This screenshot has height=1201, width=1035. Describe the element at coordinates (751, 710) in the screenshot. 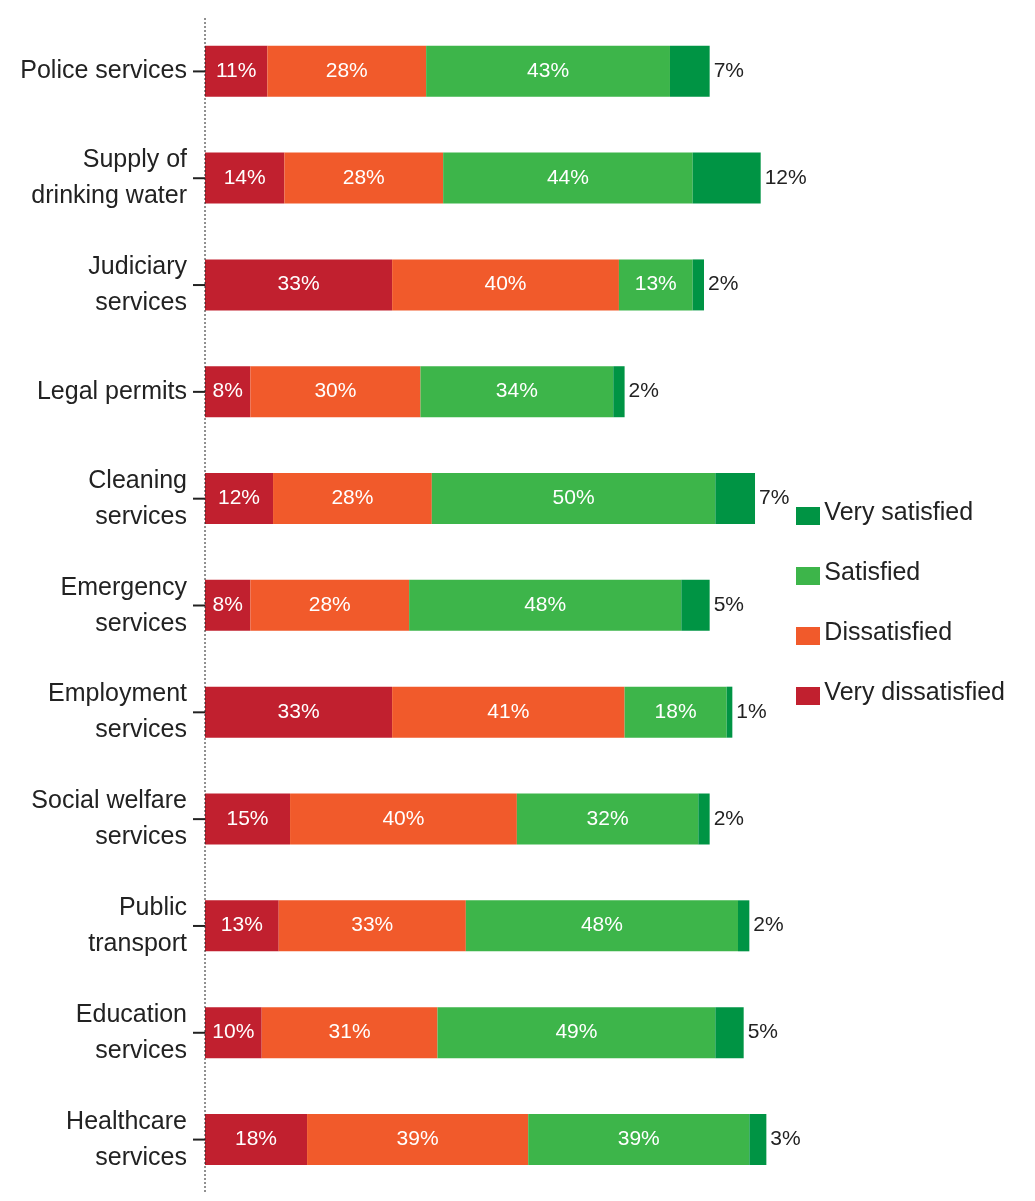

I see `data-label: 1%` at that location.